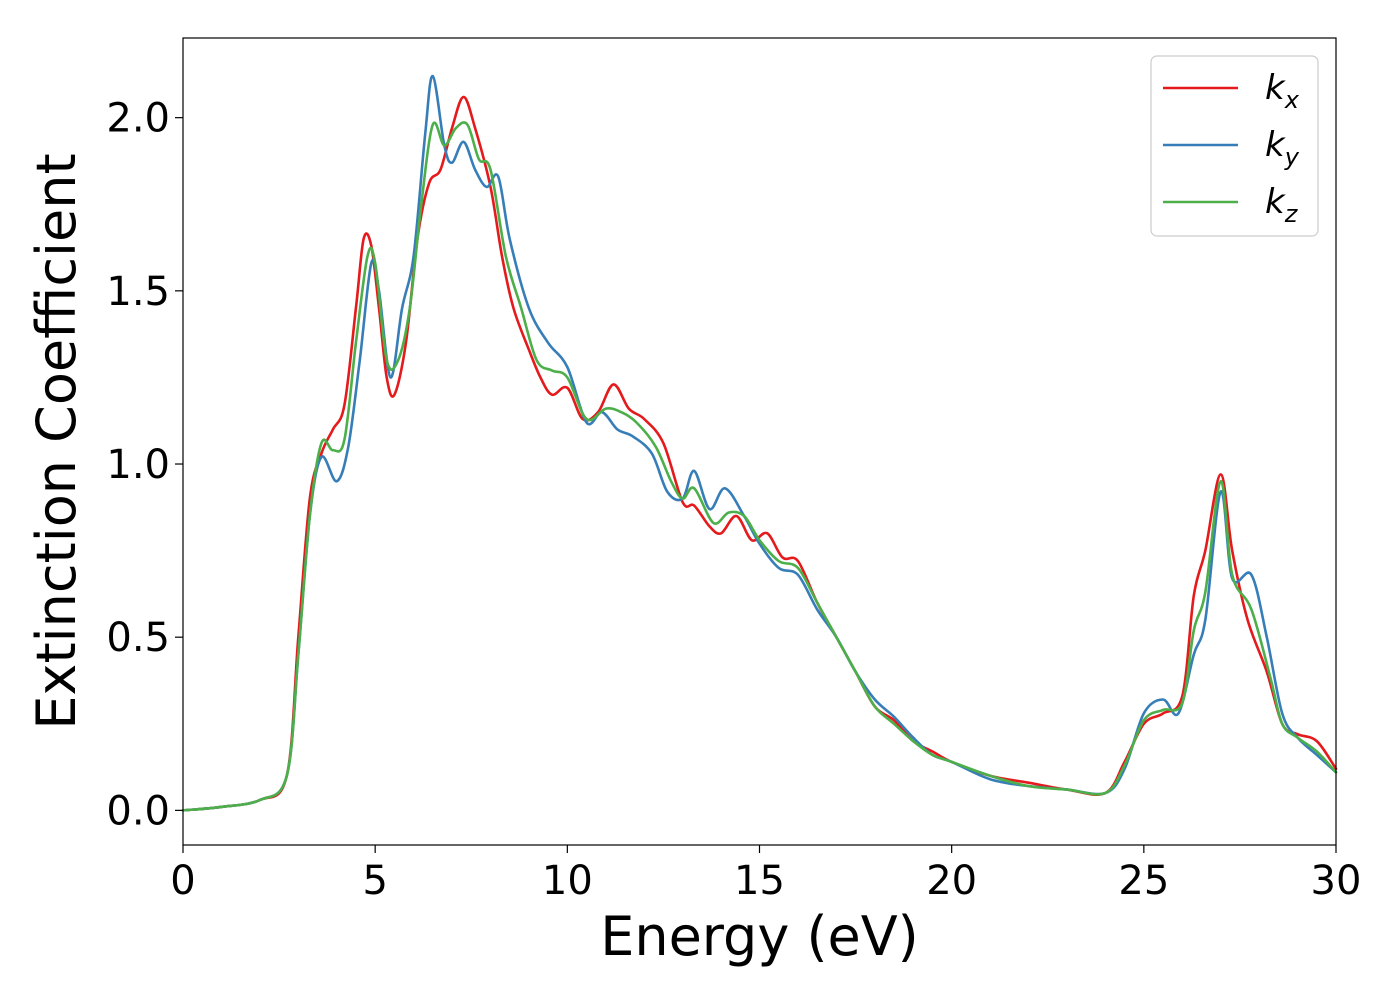 The image size is (1400, 1000). What do you see at coordinates (182, 881) in the screenshot?
I see `x-tick-label: 0` at bounding box center [182, 881].